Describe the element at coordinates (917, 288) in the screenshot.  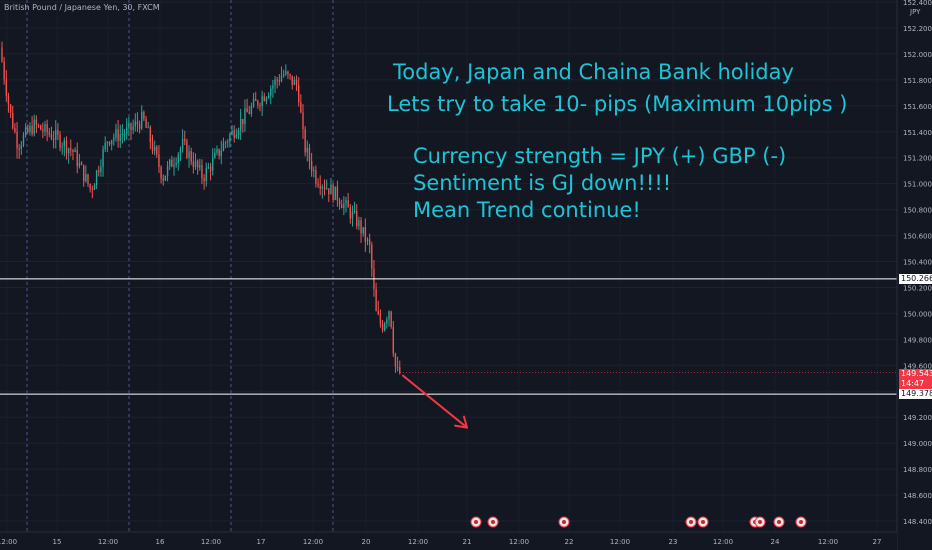
I see `price-tick-label: 150.200` at that location.